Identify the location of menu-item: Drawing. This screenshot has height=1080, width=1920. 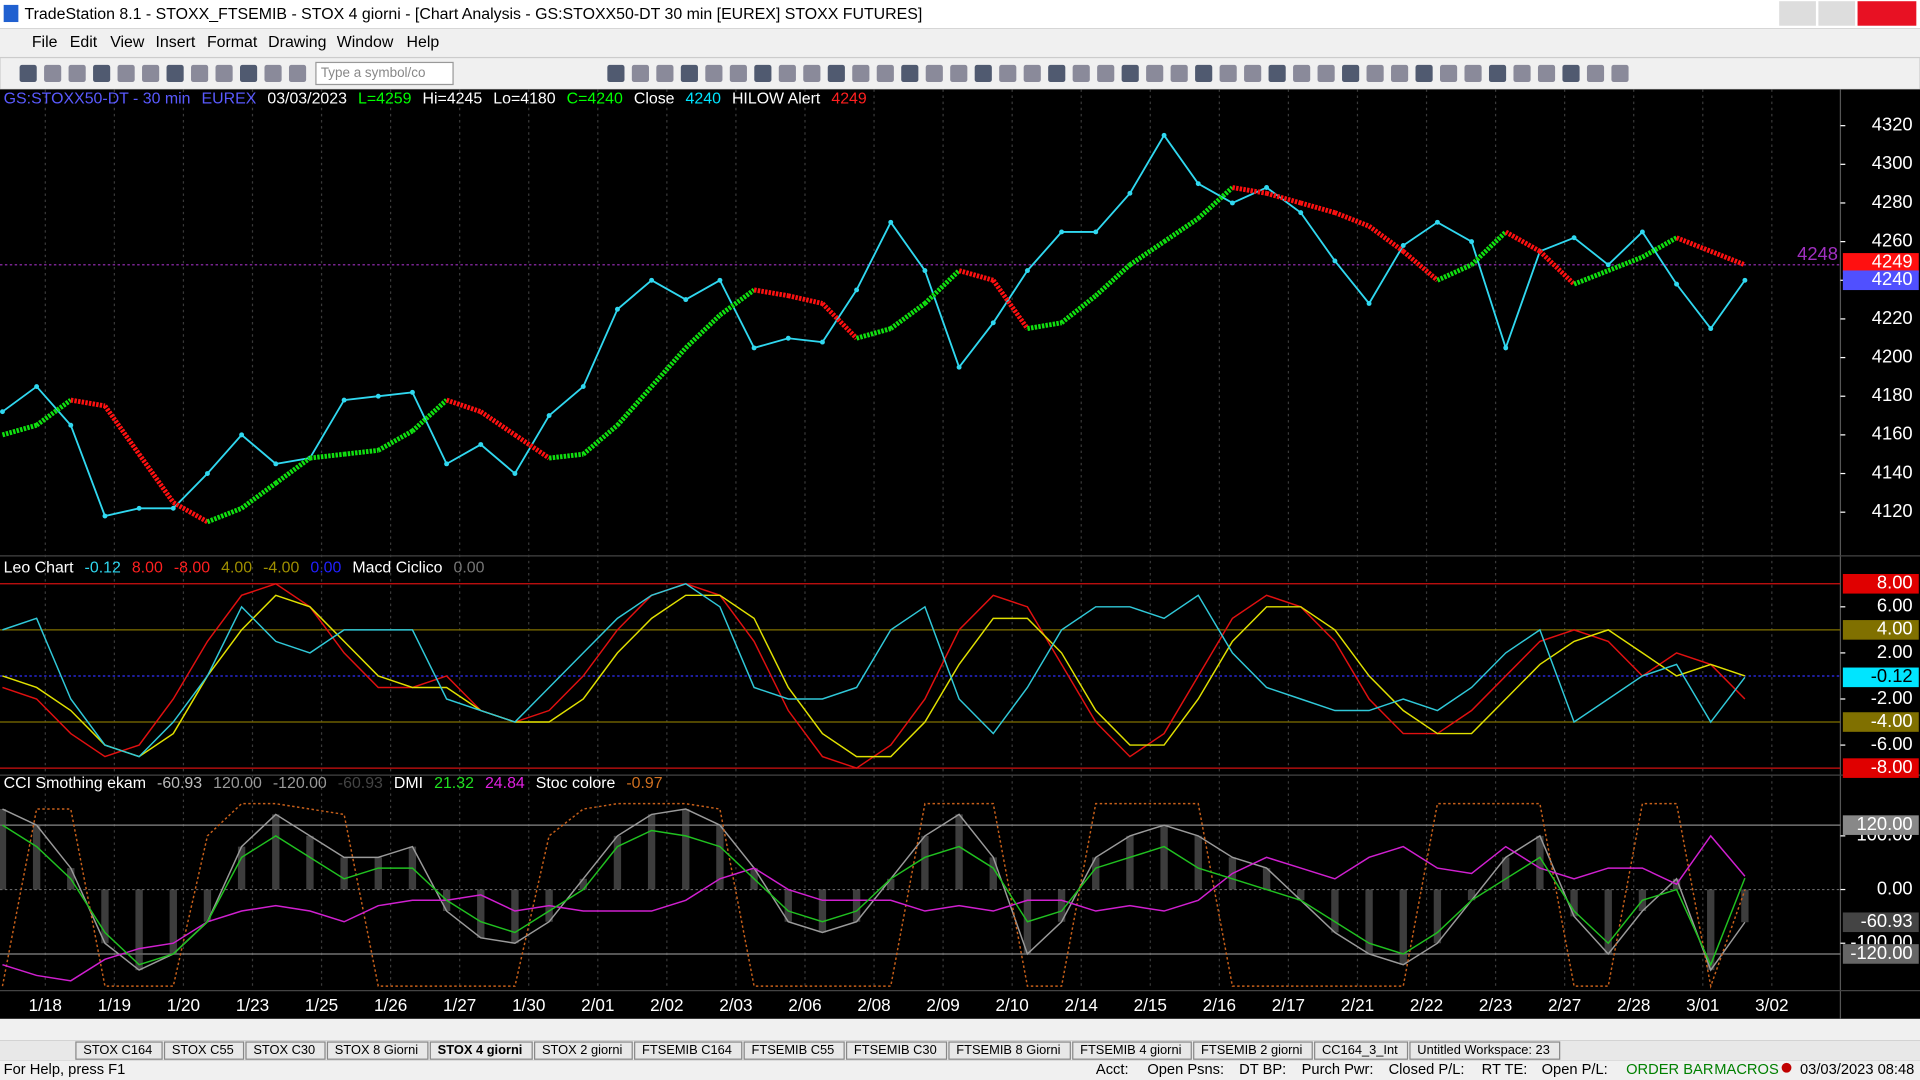
(297, 42).